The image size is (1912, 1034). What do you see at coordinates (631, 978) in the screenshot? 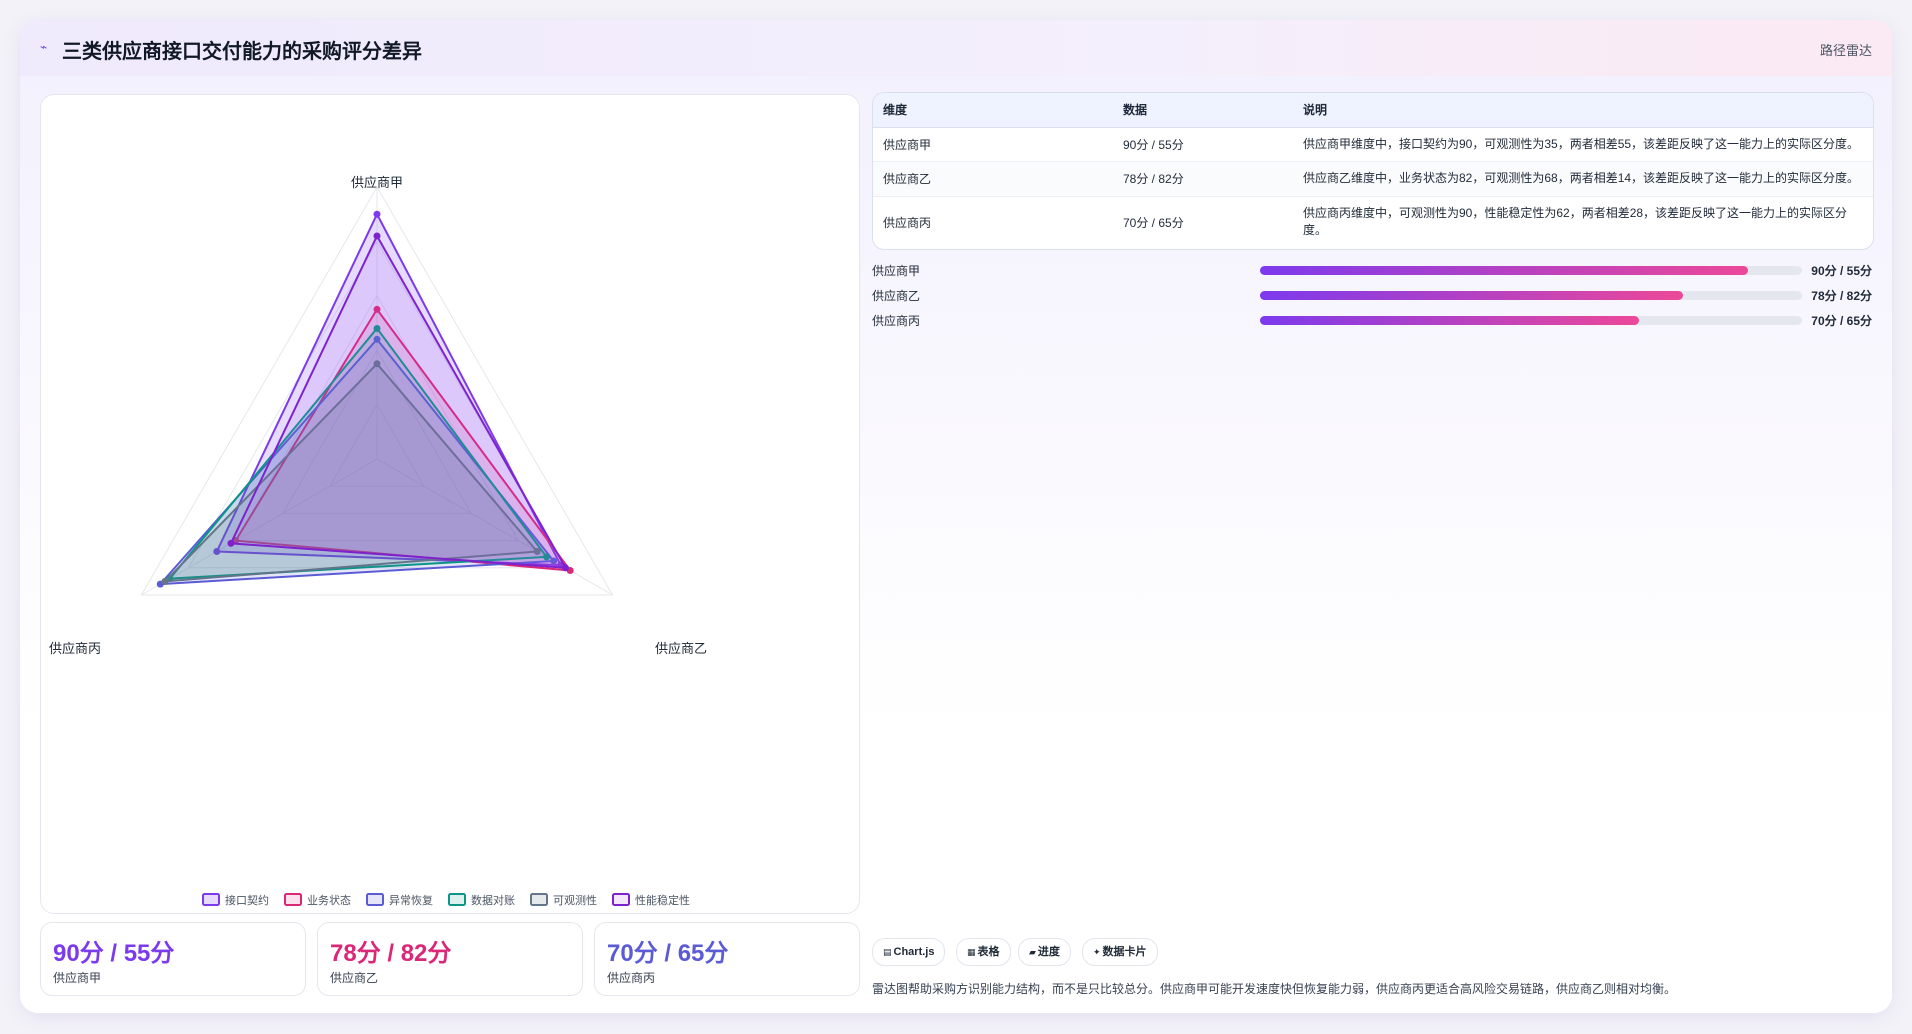
I see `stat-label: 供应商丙` at bounding box center [631, 978].